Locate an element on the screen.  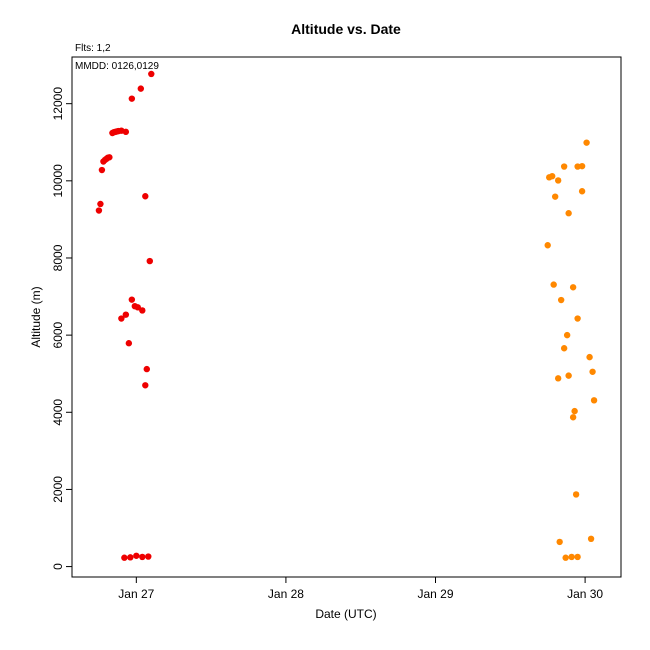
x-tick-label: Jan 28 is located at coordinates (286, 594).